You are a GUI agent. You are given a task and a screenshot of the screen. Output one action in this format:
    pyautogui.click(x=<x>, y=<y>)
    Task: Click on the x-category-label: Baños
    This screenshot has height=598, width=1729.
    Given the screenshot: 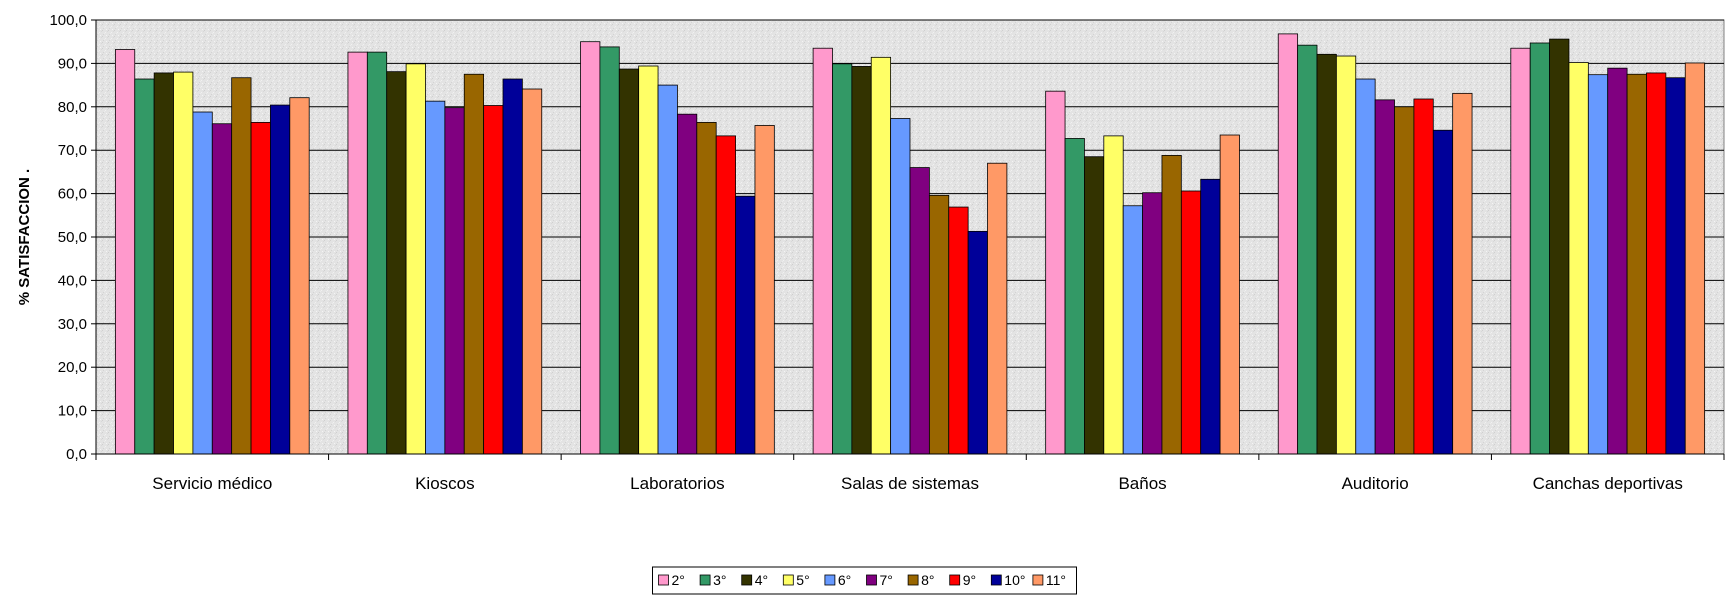 What is the action you would take?
    pyautogui.click(x=1142, y=483)
    